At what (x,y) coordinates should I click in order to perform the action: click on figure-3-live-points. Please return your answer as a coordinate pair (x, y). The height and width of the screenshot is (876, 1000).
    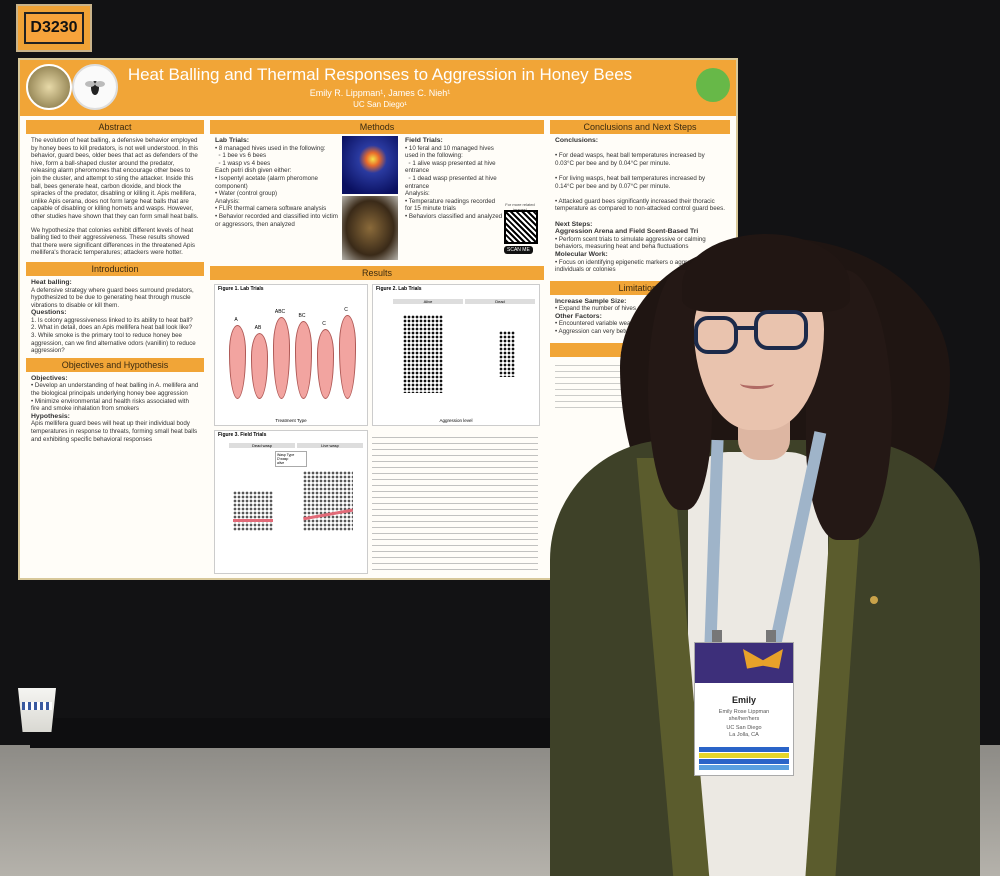
    Looking at the image, I should click on (328, 501).